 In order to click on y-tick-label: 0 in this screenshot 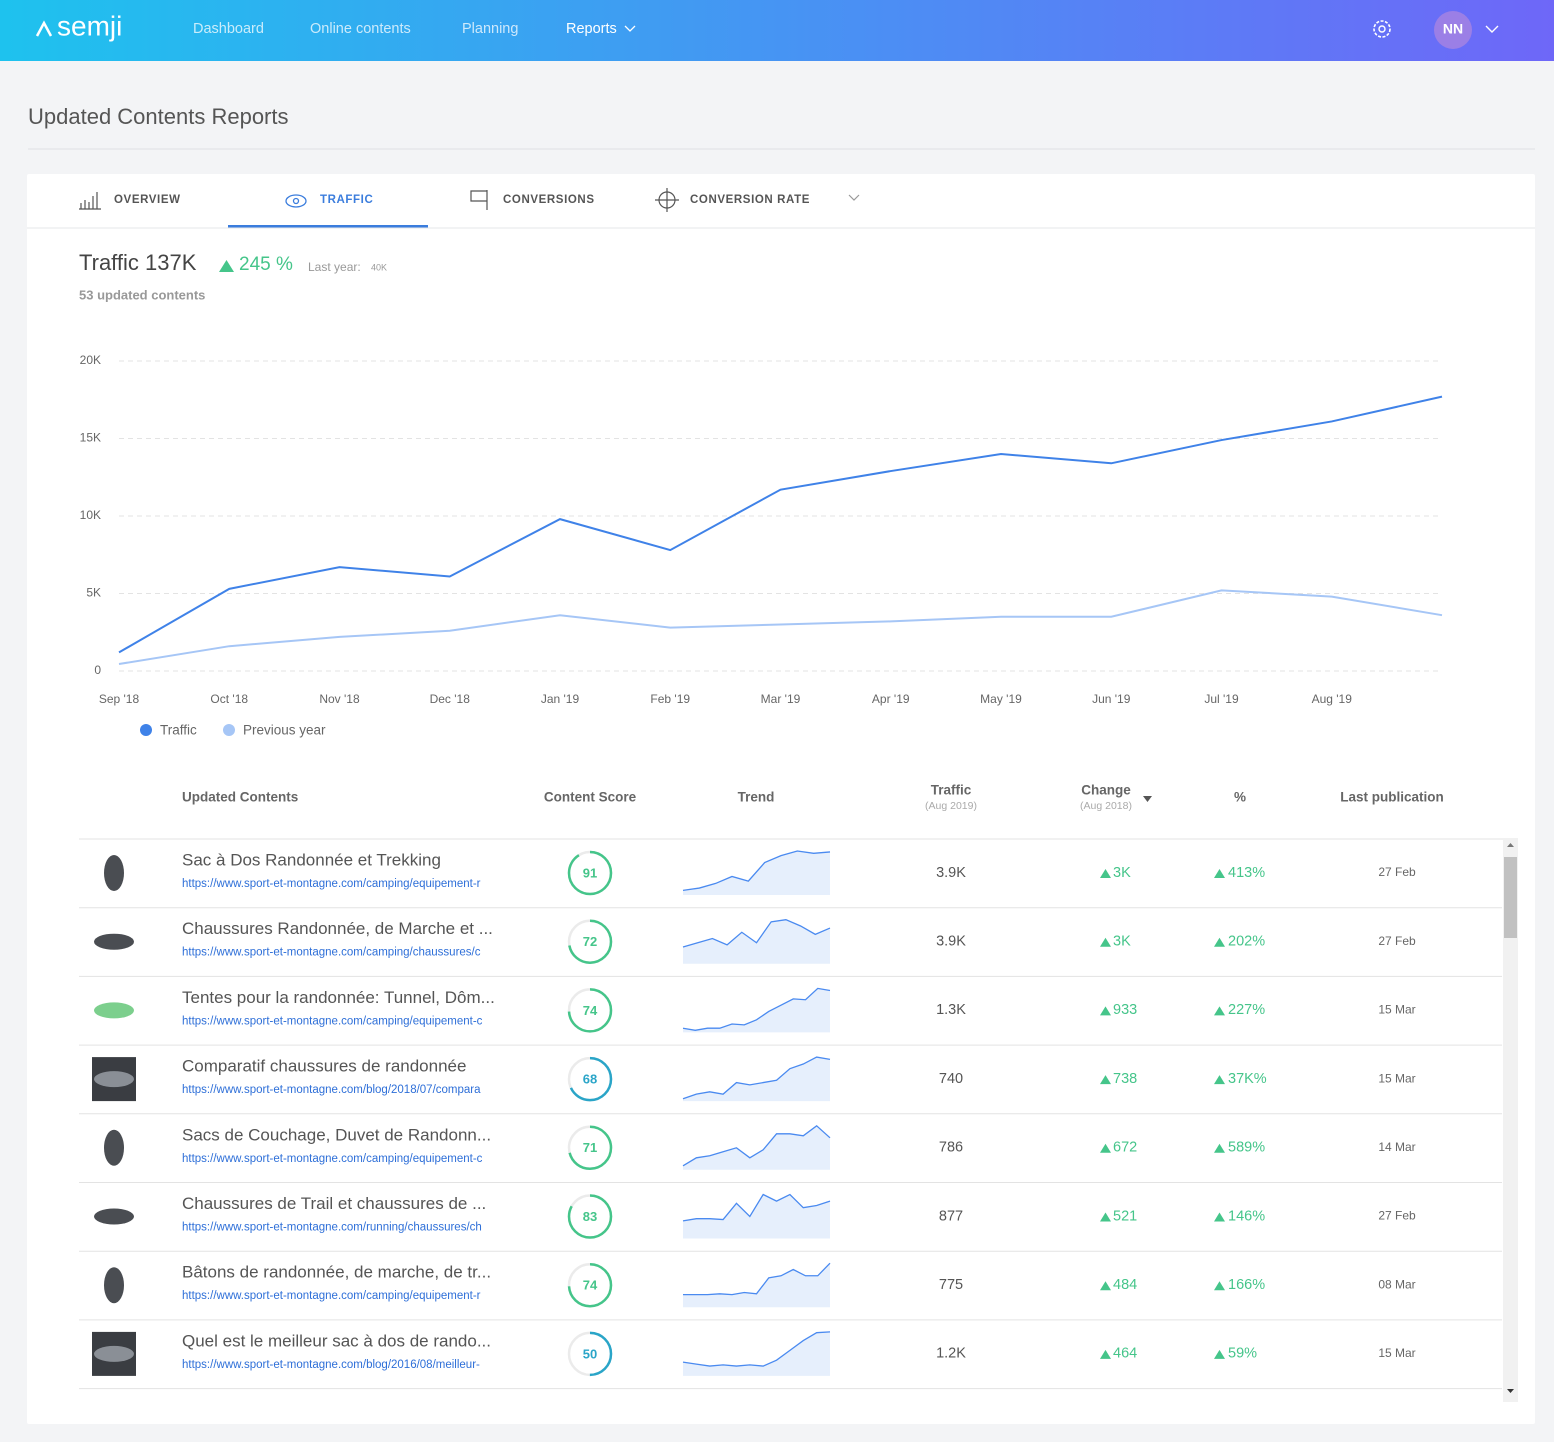, I will do `click(97, 670)`.